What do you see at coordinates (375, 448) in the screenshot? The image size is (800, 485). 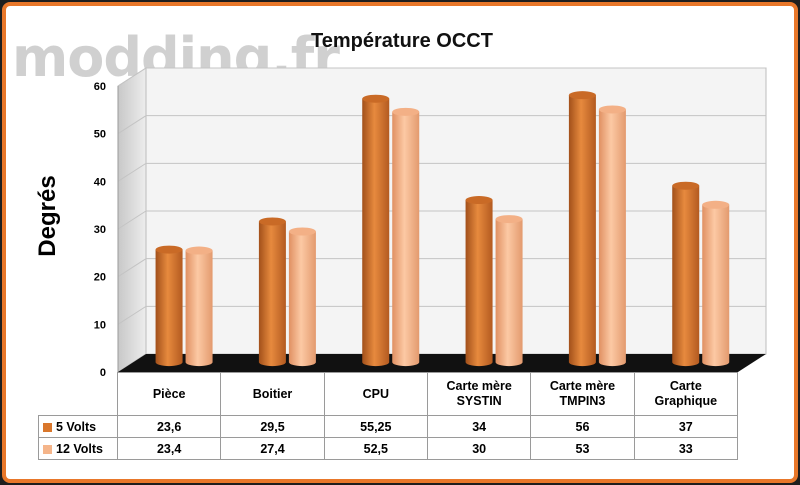 I see `data-label: 52,5` at bounding box center [375, 448].